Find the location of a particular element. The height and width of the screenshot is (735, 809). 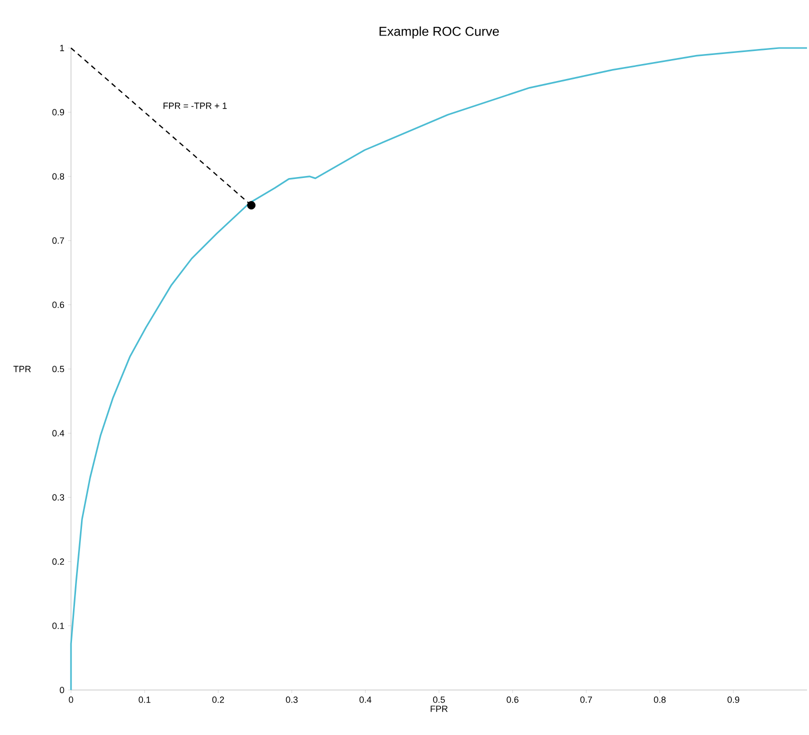

y-tick-label: 1 is located at coordinates (62, 48).